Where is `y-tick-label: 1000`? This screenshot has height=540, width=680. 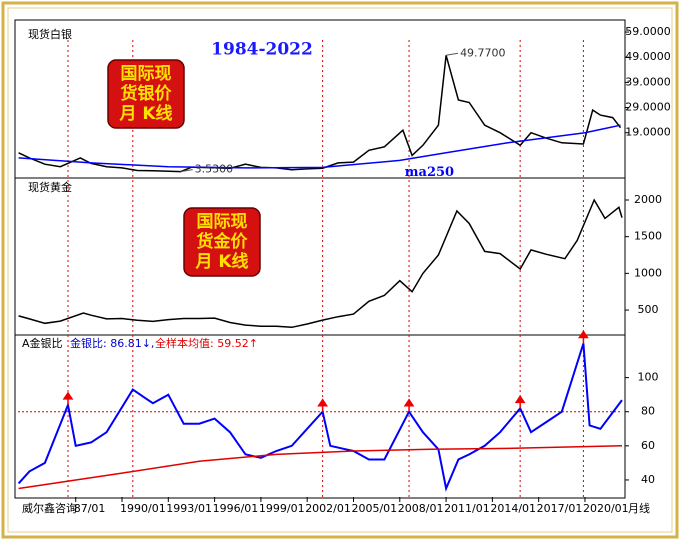
y-tick-label: 1000 is located at coordinates (648, 272).